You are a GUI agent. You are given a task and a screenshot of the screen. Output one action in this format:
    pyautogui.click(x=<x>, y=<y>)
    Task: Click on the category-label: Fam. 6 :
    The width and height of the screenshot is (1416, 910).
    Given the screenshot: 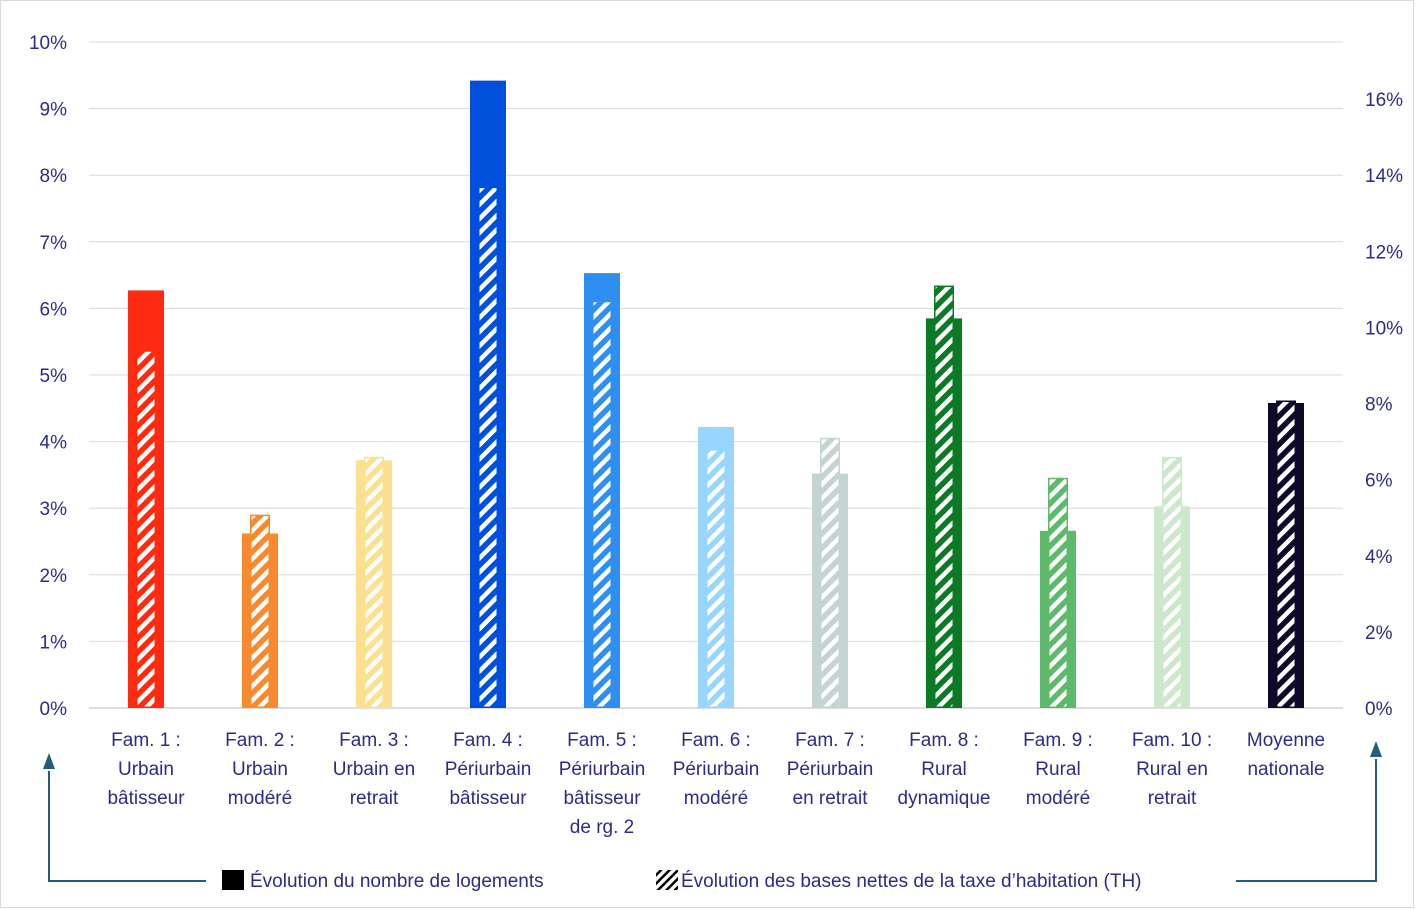 What is the action you would take?
    pyautogui.click(x=716, y=740)
    